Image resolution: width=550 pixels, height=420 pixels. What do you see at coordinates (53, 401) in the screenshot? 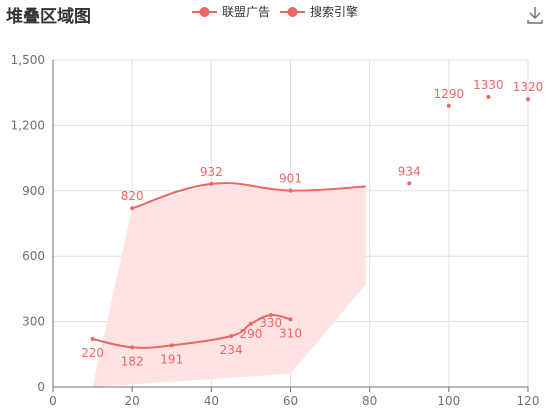
I see `x-tick-label: 0` at bounding box center [53, 401].